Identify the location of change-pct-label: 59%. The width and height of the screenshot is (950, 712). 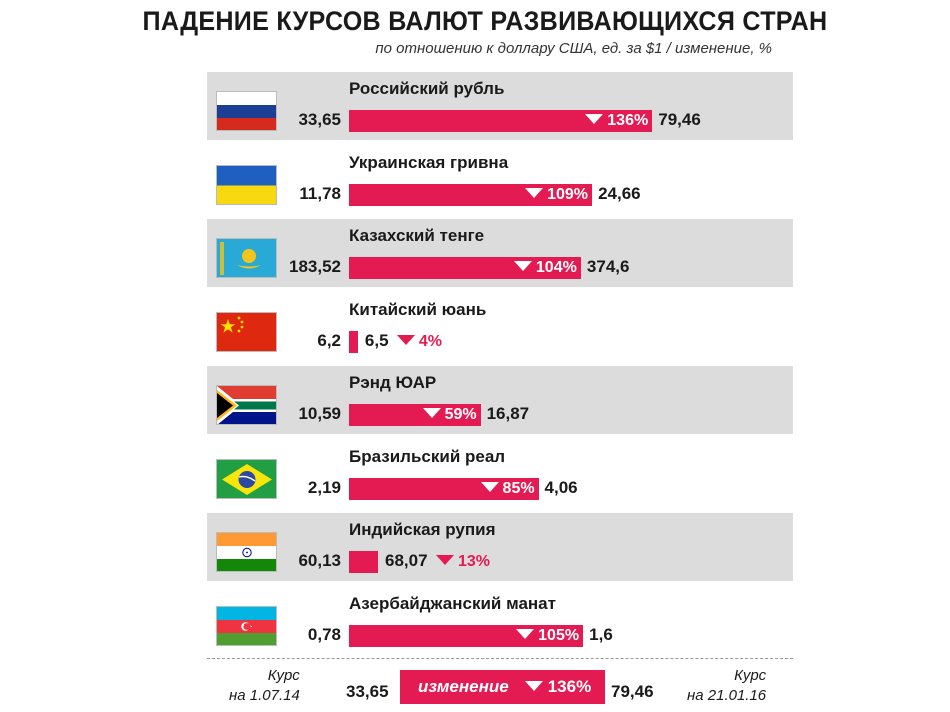
(449, 415).